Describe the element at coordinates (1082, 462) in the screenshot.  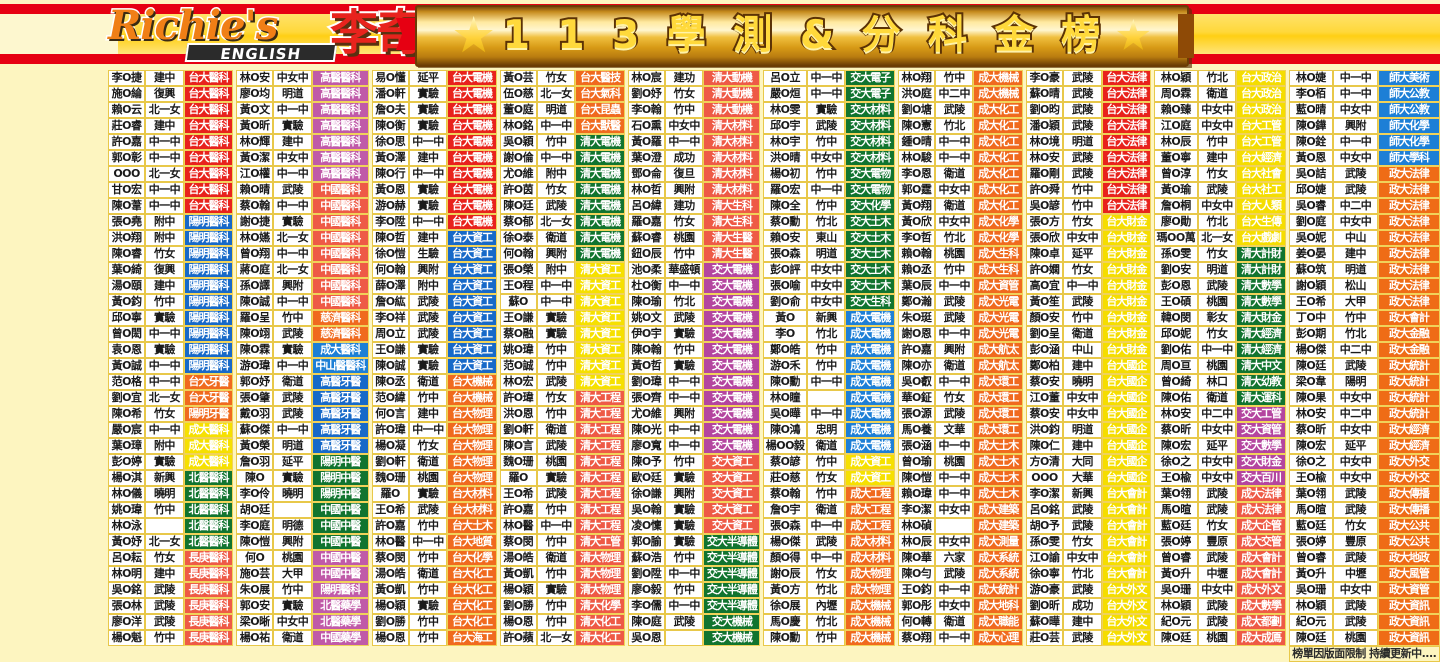
I see `cell-high-school: 大同` at that location.